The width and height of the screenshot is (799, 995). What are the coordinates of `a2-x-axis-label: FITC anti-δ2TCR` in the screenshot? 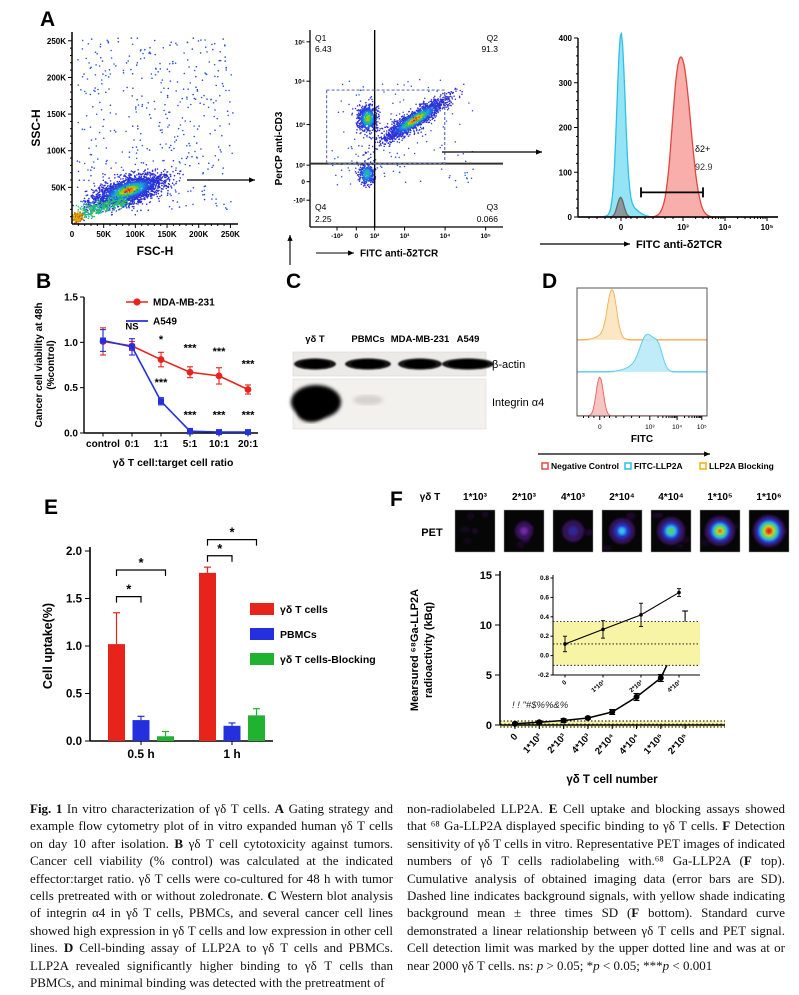 It's located at (399, 254).